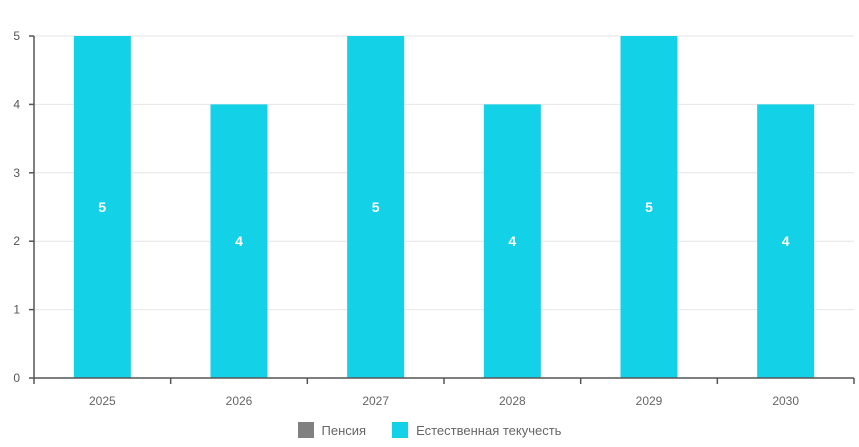 The width and height of the screenshot is (859, 447). What do you see at coordinates (239, 401) in the screenshot?
I see `x-tick-label-2026: 2026` at bounding box center [239, 401].